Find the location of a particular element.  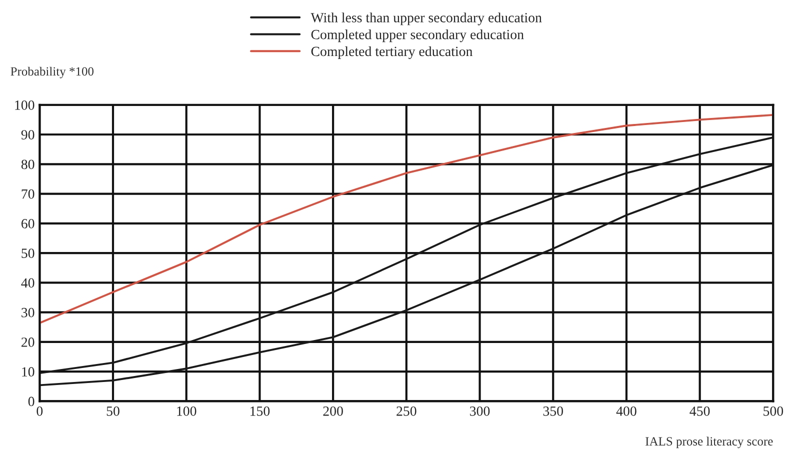

y-tick-label: 80 is located at coordinates (27, 165).